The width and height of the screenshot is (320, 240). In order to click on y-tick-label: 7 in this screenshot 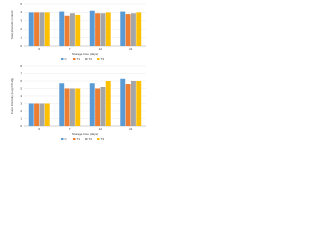, I will do `click(21, 73)`.